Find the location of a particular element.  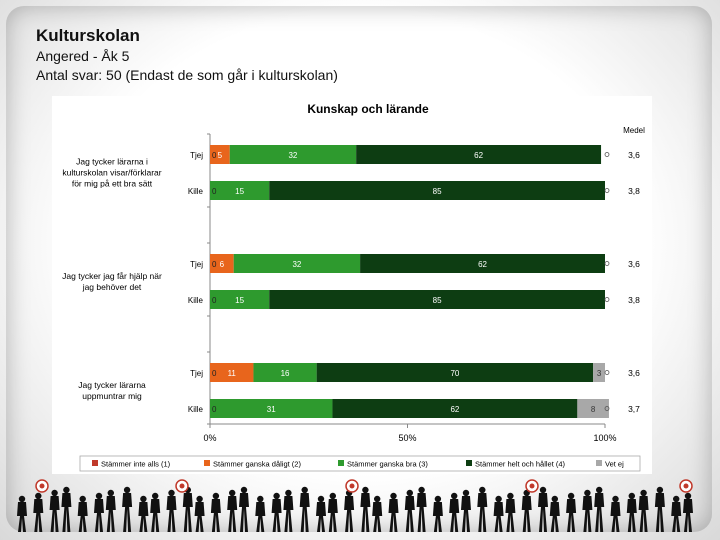

question-label: jag behöver det is located at coordinates (112, 287).